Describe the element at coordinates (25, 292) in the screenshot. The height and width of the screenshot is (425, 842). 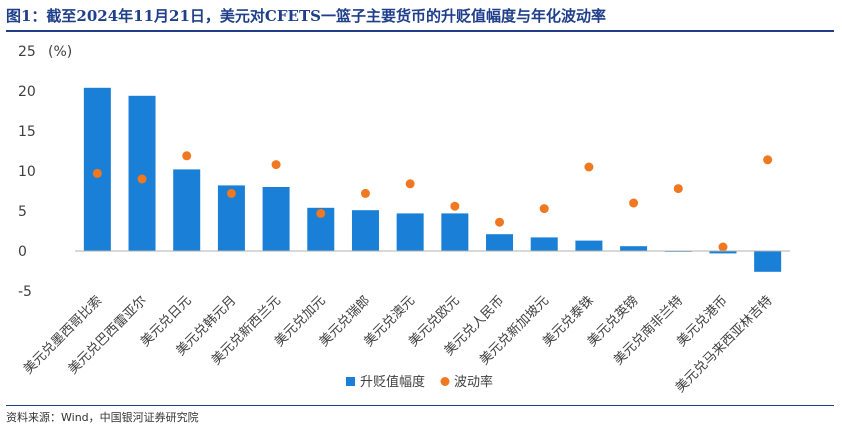
I see `y-tick-label: -5` at that location.